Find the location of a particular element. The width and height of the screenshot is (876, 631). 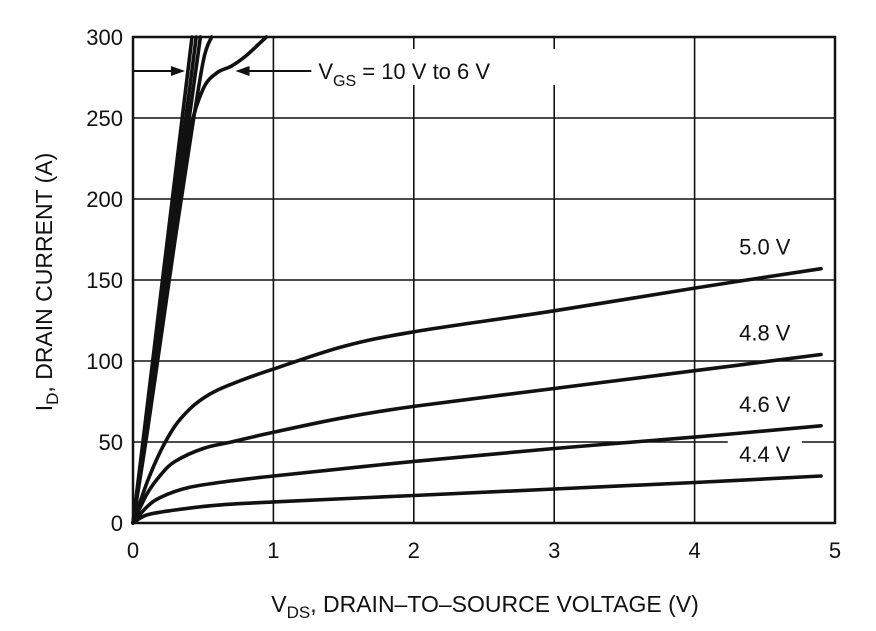

vgs-subscript: GS is located at coordinates (344, 81).